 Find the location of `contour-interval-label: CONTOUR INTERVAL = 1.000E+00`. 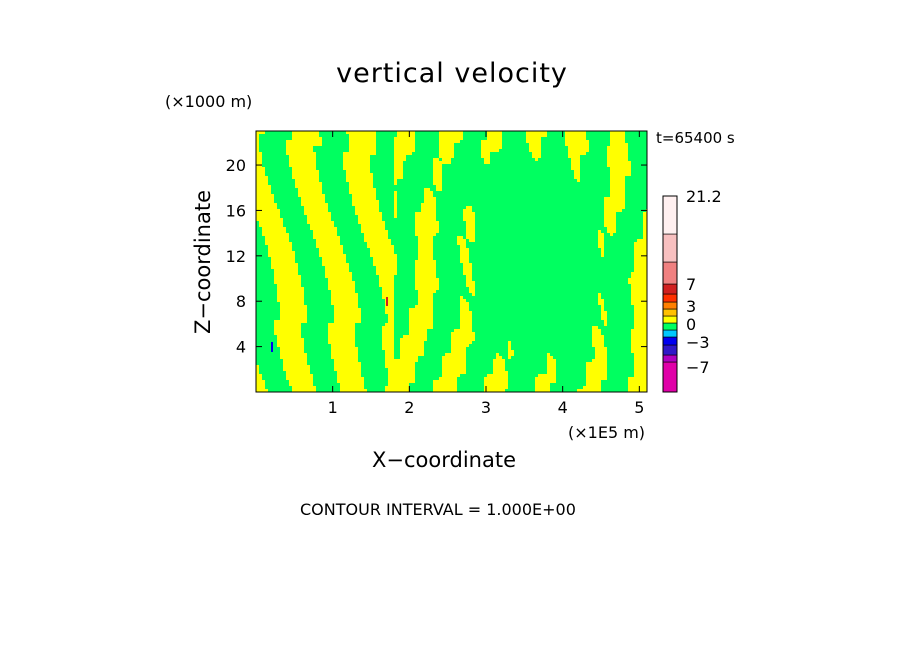

contour-interval-label: CONTOUR INTERVAL = 1.000E+00 is located at coordinates (438, 509).